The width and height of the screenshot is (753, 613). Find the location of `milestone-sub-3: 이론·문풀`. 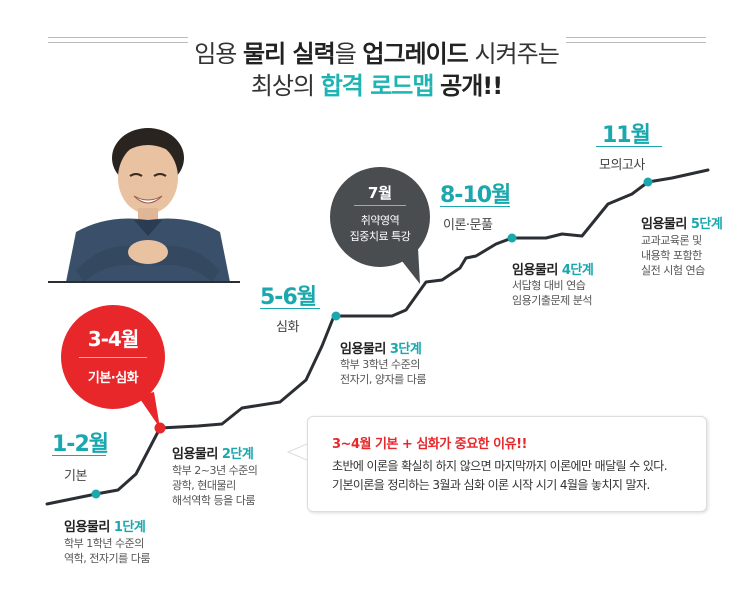

milestone-sub-3: 이론·문풀 is located at coordinates (468, 225).